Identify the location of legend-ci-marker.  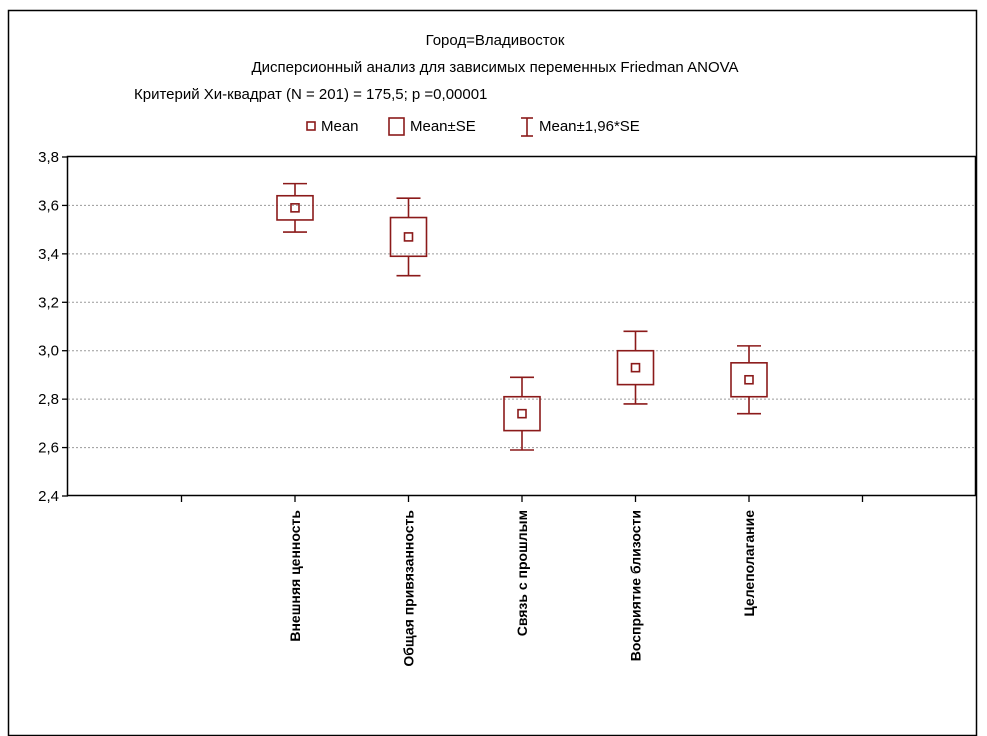
(527, 127).